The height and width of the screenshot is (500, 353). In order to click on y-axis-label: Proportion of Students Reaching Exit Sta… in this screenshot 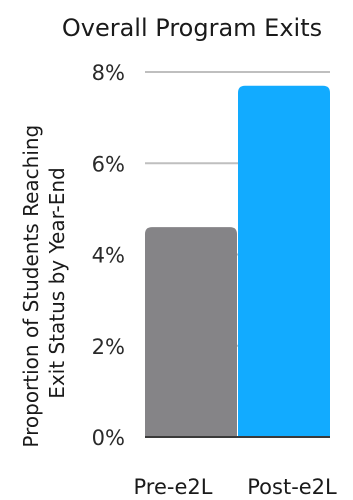, I will do `click(44, 282)`.